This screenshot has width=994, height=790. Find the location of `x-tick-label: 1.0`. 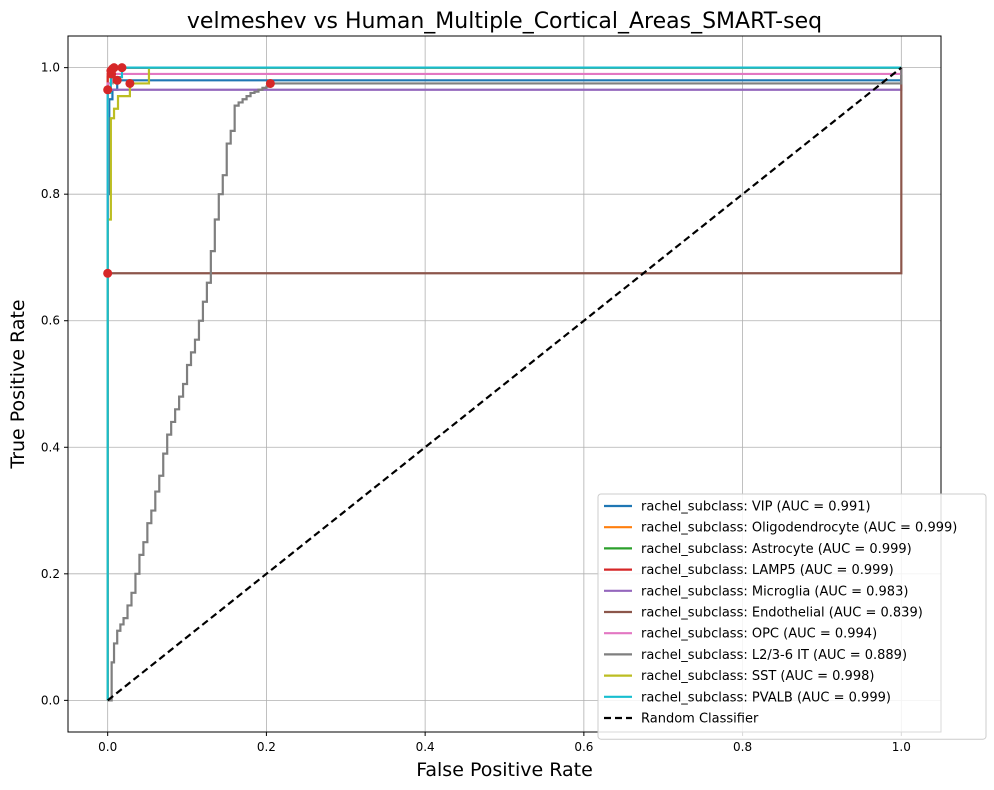

x-tick-label: 1.0 is located at coordinates (901, 747).